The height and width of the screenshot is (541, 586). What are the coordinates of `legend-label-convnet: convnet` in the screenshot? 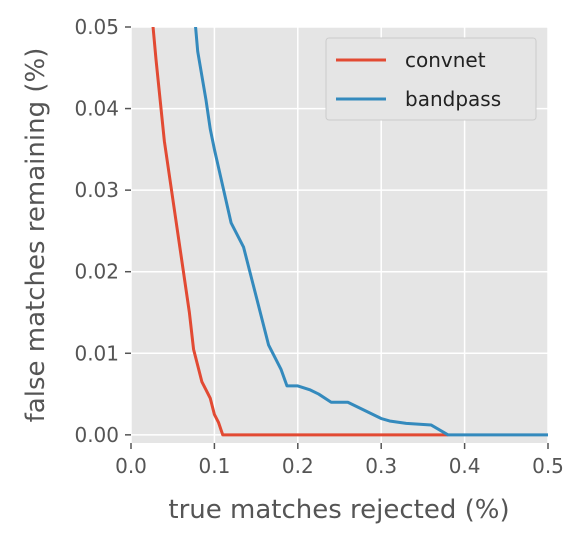 It's located at (445, 60).